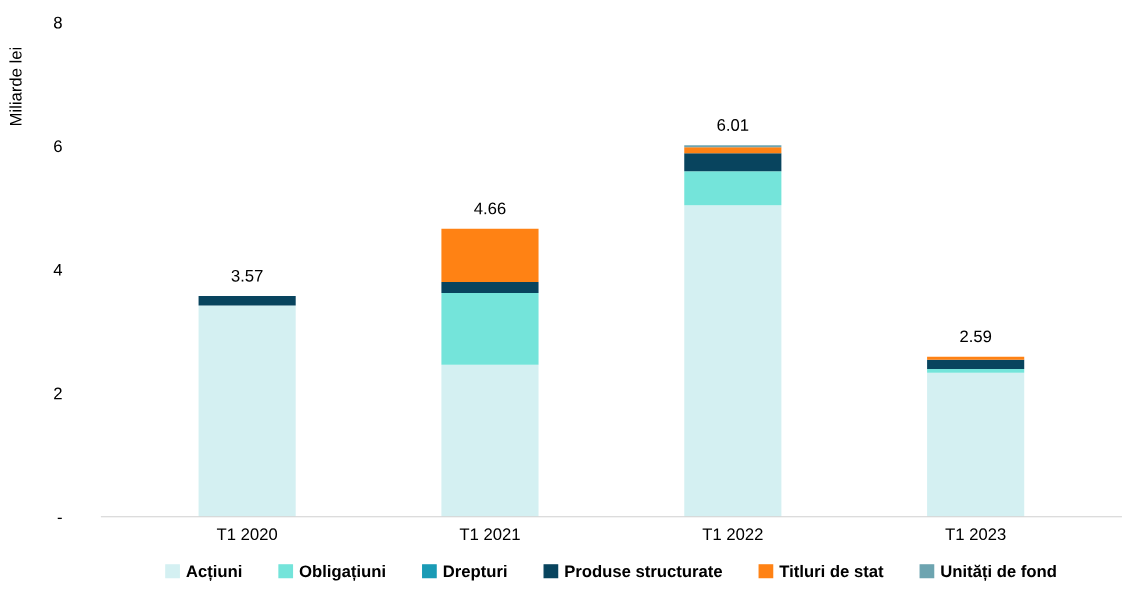 Image resolution: width=1127 pixels, height=603 pixels. I want to click on y-tick-label: 8, so click(58, 22).